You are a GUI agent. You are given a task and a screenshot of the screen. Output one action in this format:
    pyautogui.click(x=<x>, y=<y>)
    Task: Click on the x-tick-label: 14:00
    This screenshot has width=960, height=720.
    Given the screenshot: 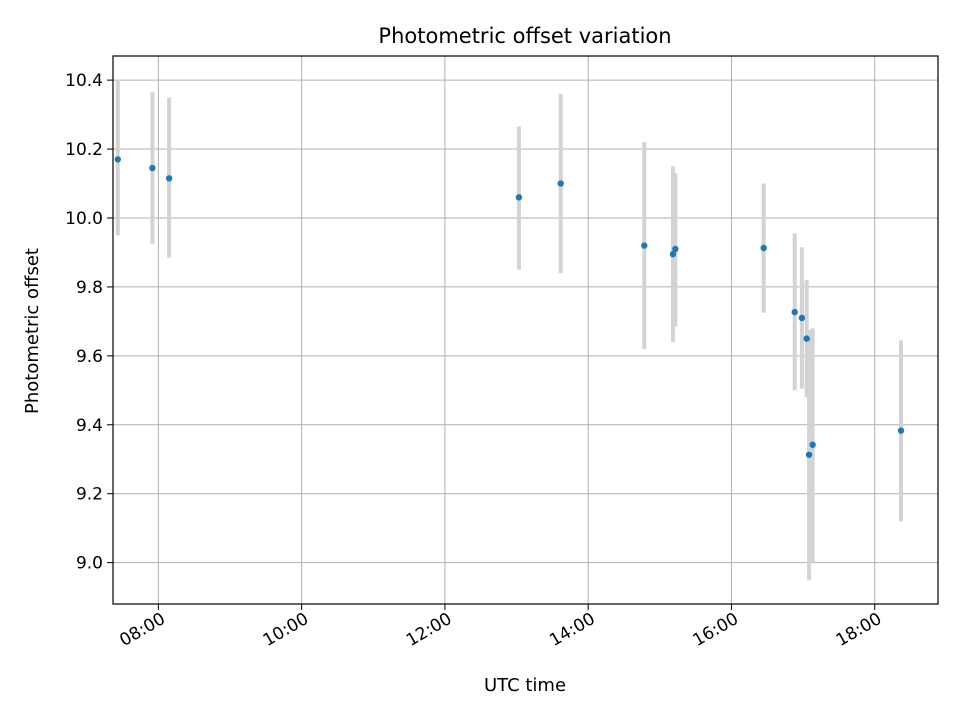 What is the action you would take?
    pyautogui.click(x=572, y=630)
    